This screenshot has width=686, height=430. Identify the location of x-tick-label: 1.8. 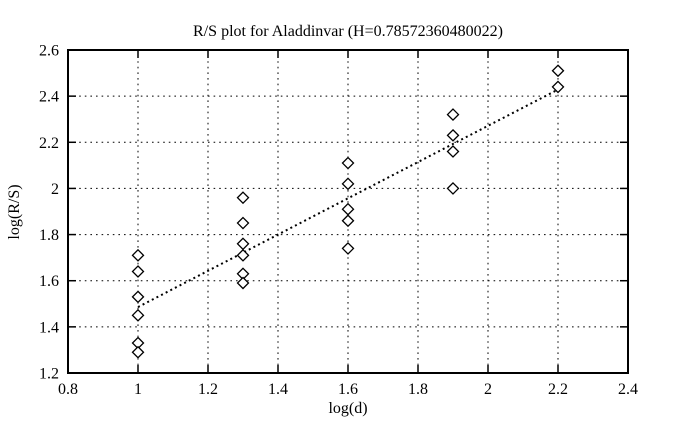
(418, 389).